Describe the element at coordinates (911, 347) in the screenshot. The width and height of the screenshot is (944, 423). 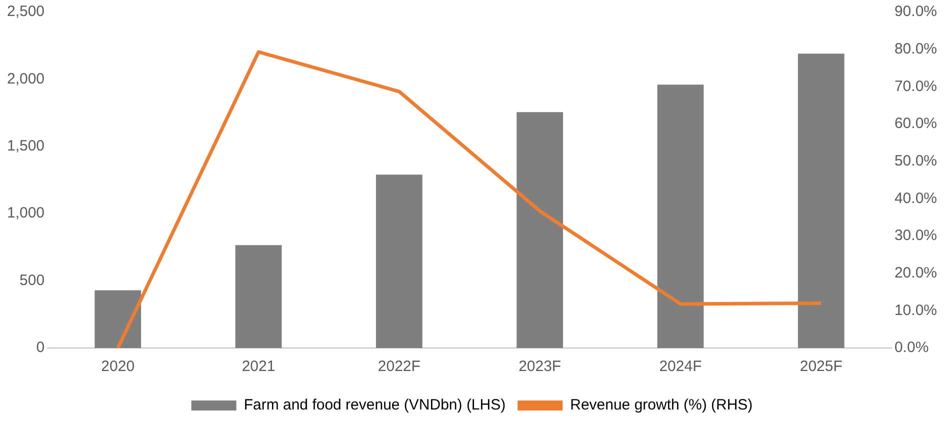
I see `y2-tick-label: 0.0%` at that location.